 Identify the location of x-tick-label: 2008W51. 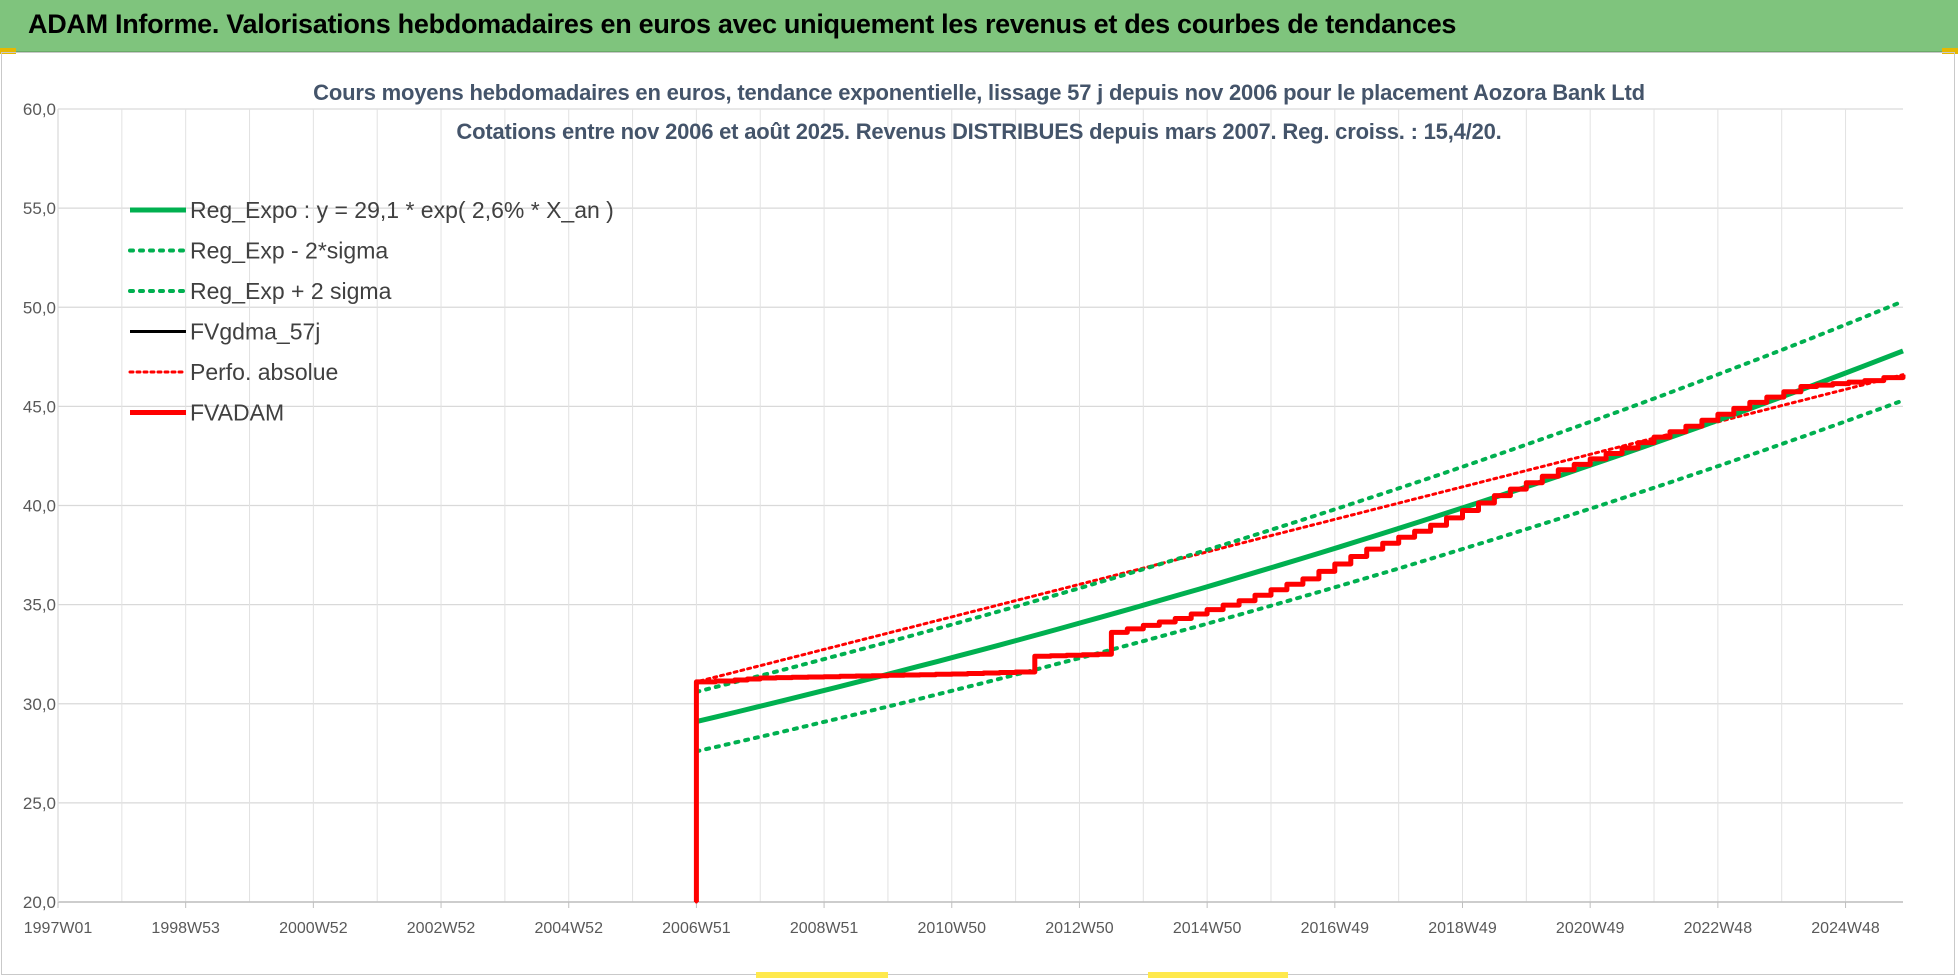
(824, 928).